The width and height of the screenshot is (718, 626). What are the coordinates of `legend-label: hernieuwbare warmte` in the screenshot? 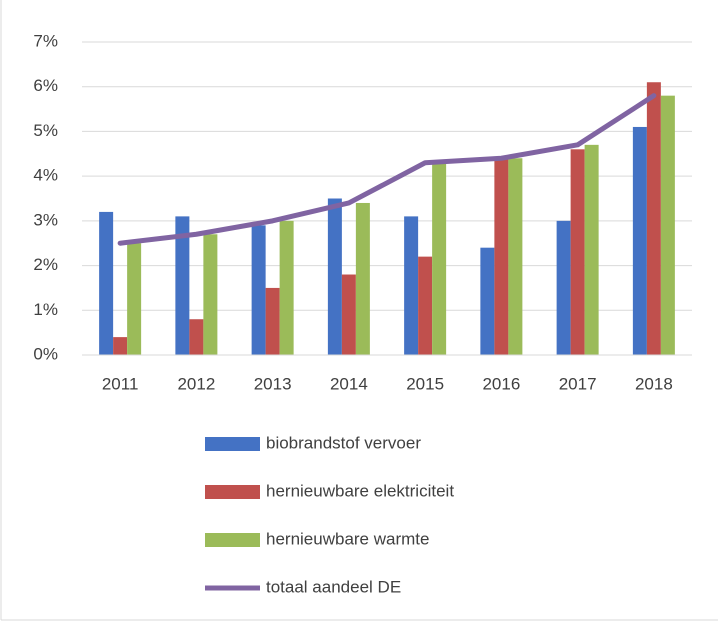 It's located at (347, 538).